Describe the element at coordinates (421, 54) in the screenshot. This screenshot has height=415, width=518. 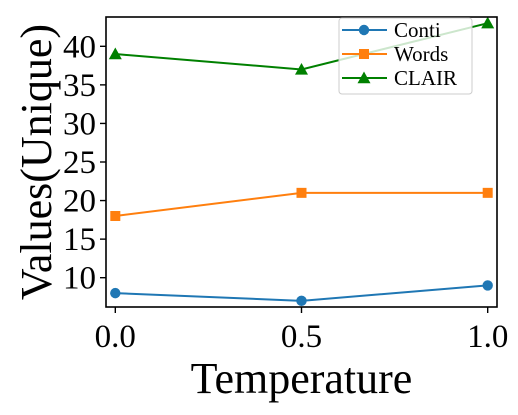
I see `legend-label: Words` at that location.